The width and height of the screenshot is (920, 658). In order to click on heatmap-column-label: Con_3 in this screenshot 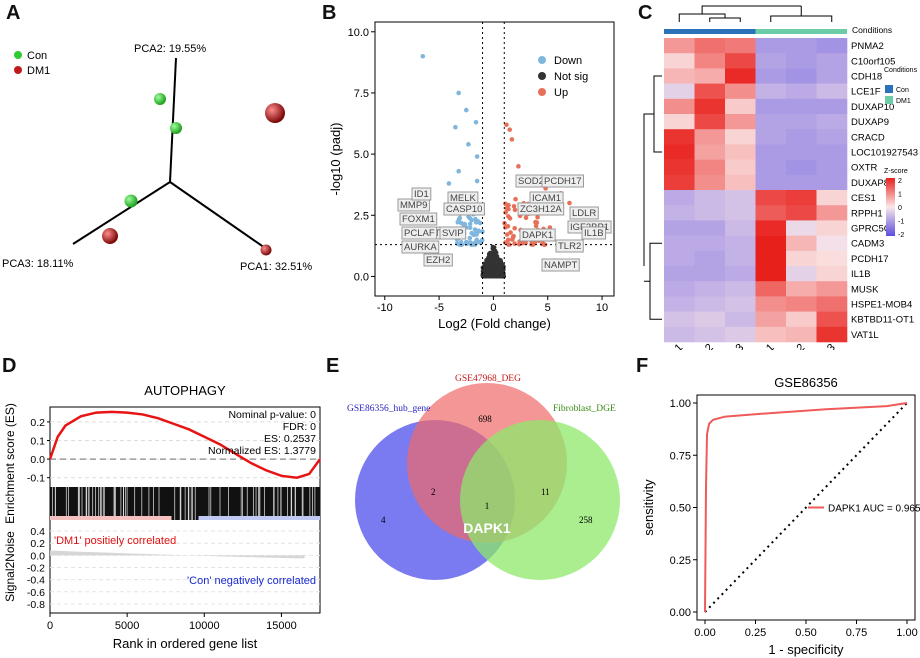, I will do `click(730, 346)`.